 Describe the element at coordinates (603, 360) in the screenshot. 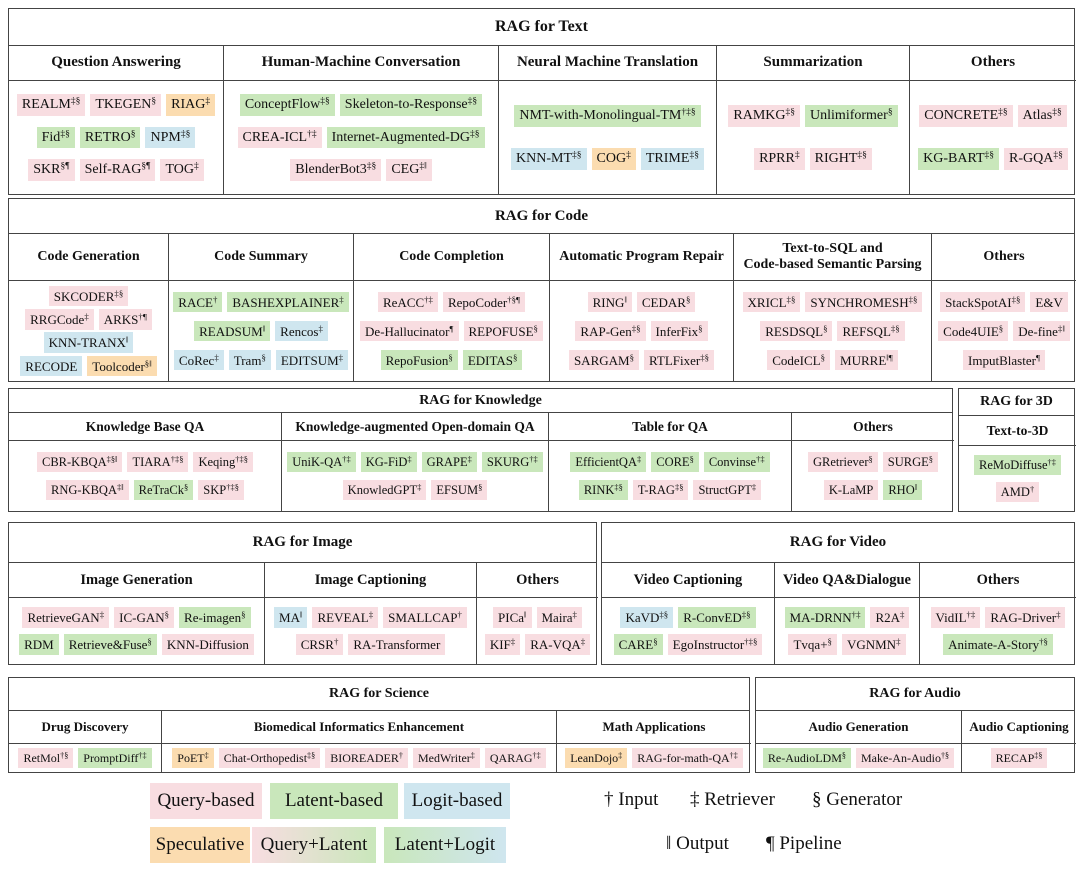

I see `method-chip: SARGAM§` at that location.